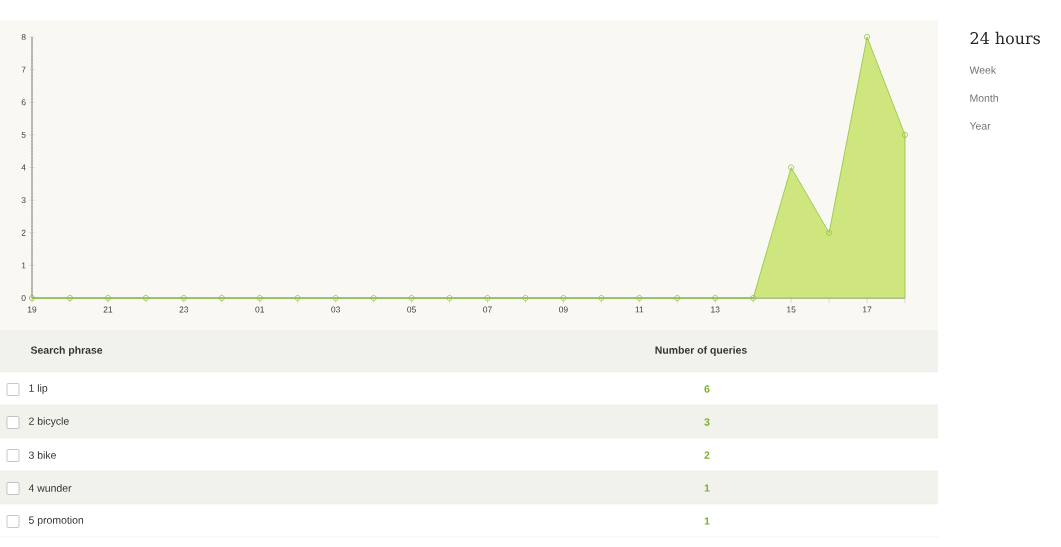  I want to click on text: Week, so click(983, 70).